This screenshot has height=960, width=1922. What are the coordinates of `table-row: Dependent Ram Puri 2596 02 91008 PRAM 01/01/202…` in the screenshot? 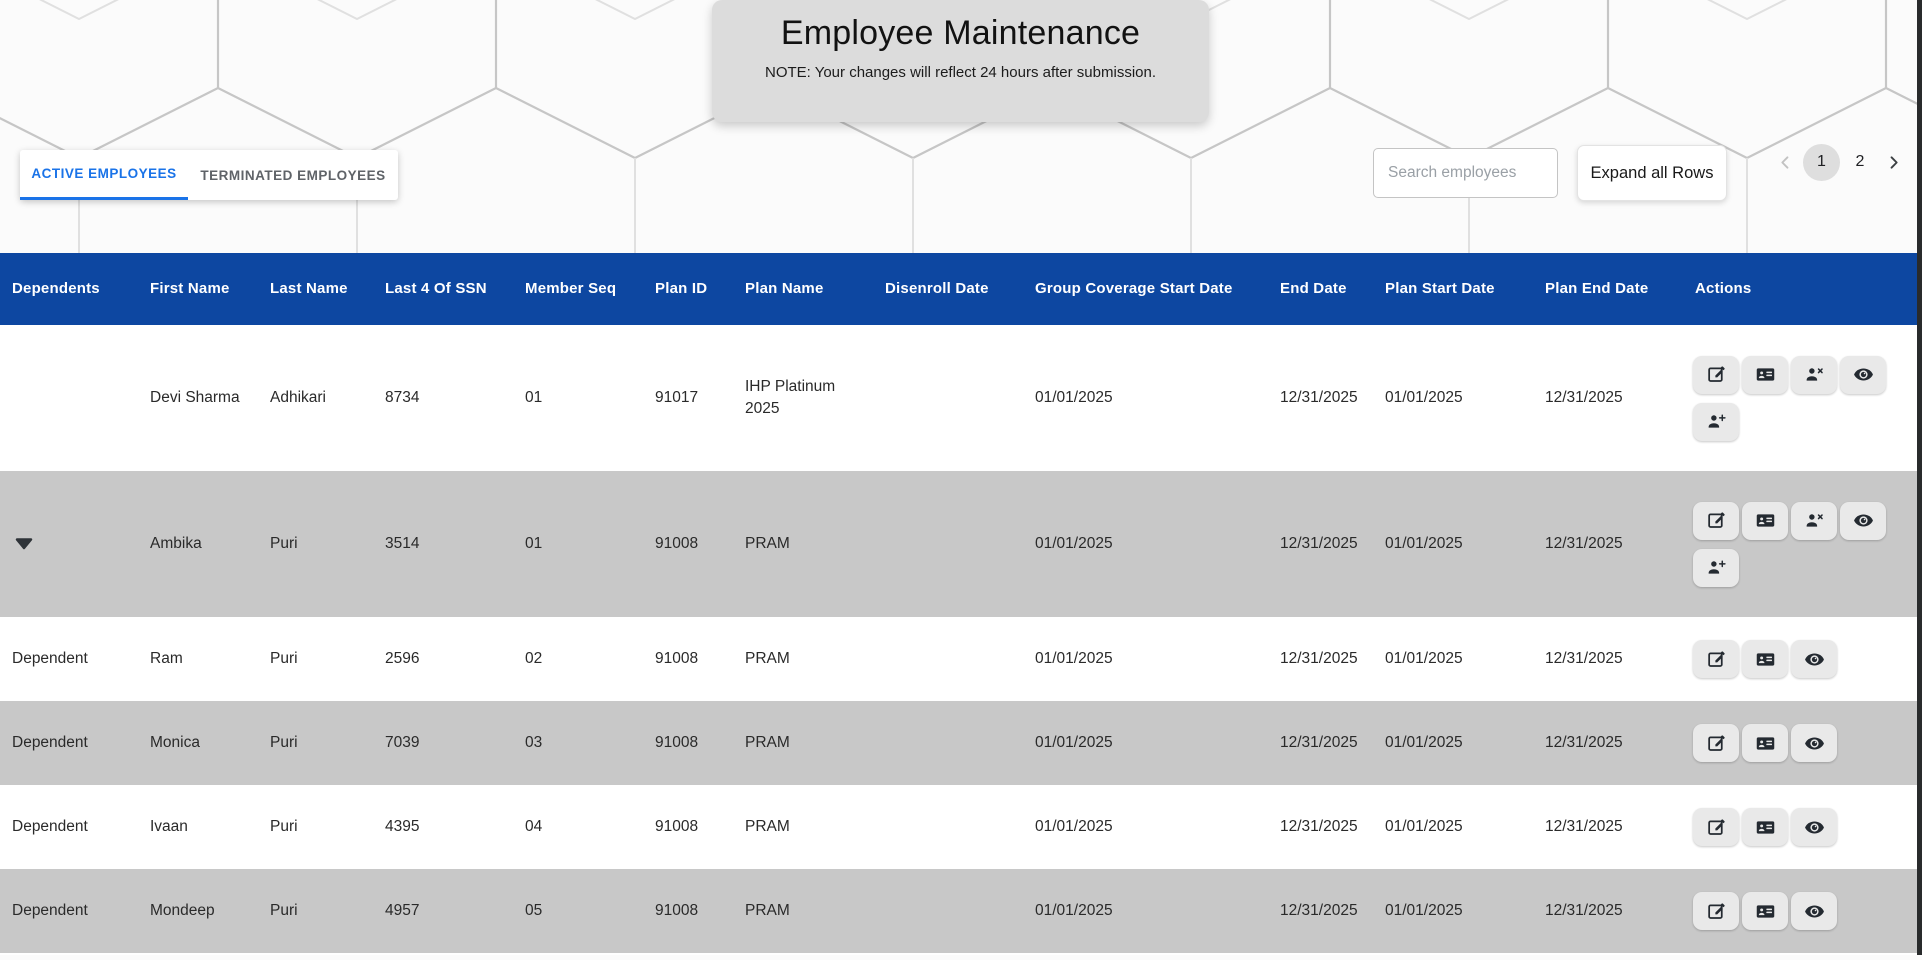 It's located at (961, 659).